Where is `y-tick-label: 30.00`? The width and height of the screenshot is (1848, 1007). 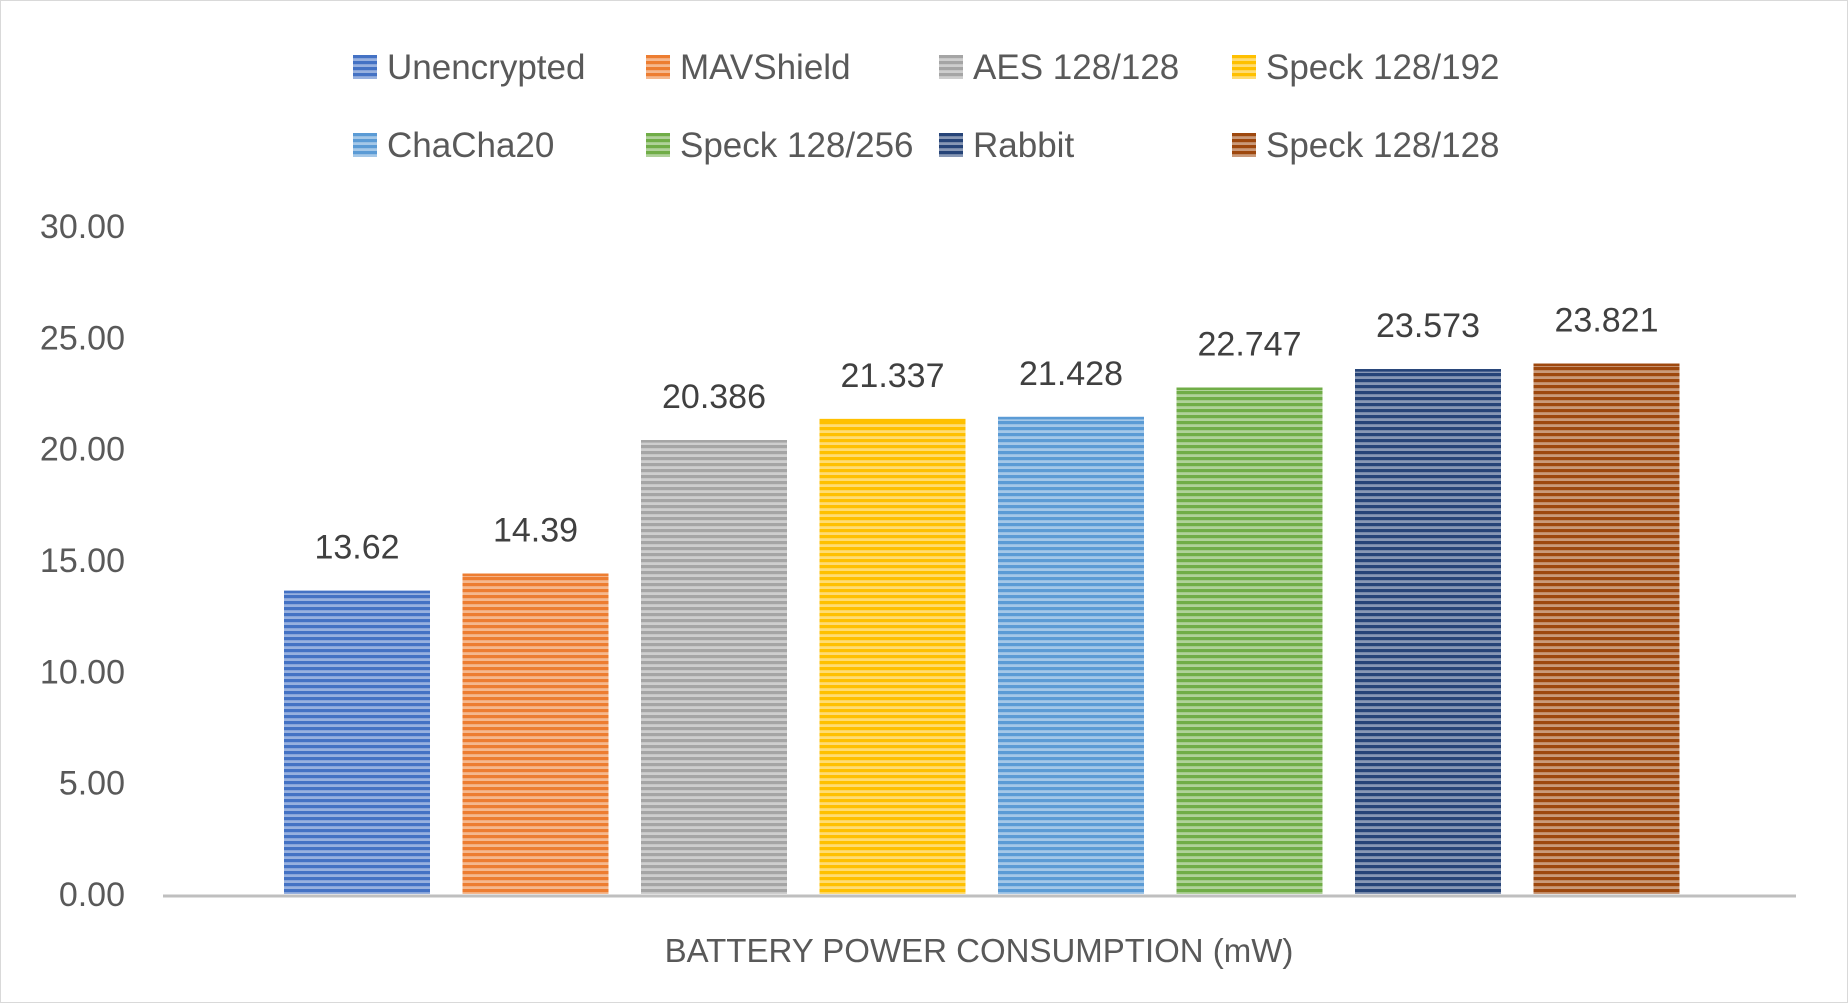 y-tick-label: 30.00 is located at coordinates (82, 227).